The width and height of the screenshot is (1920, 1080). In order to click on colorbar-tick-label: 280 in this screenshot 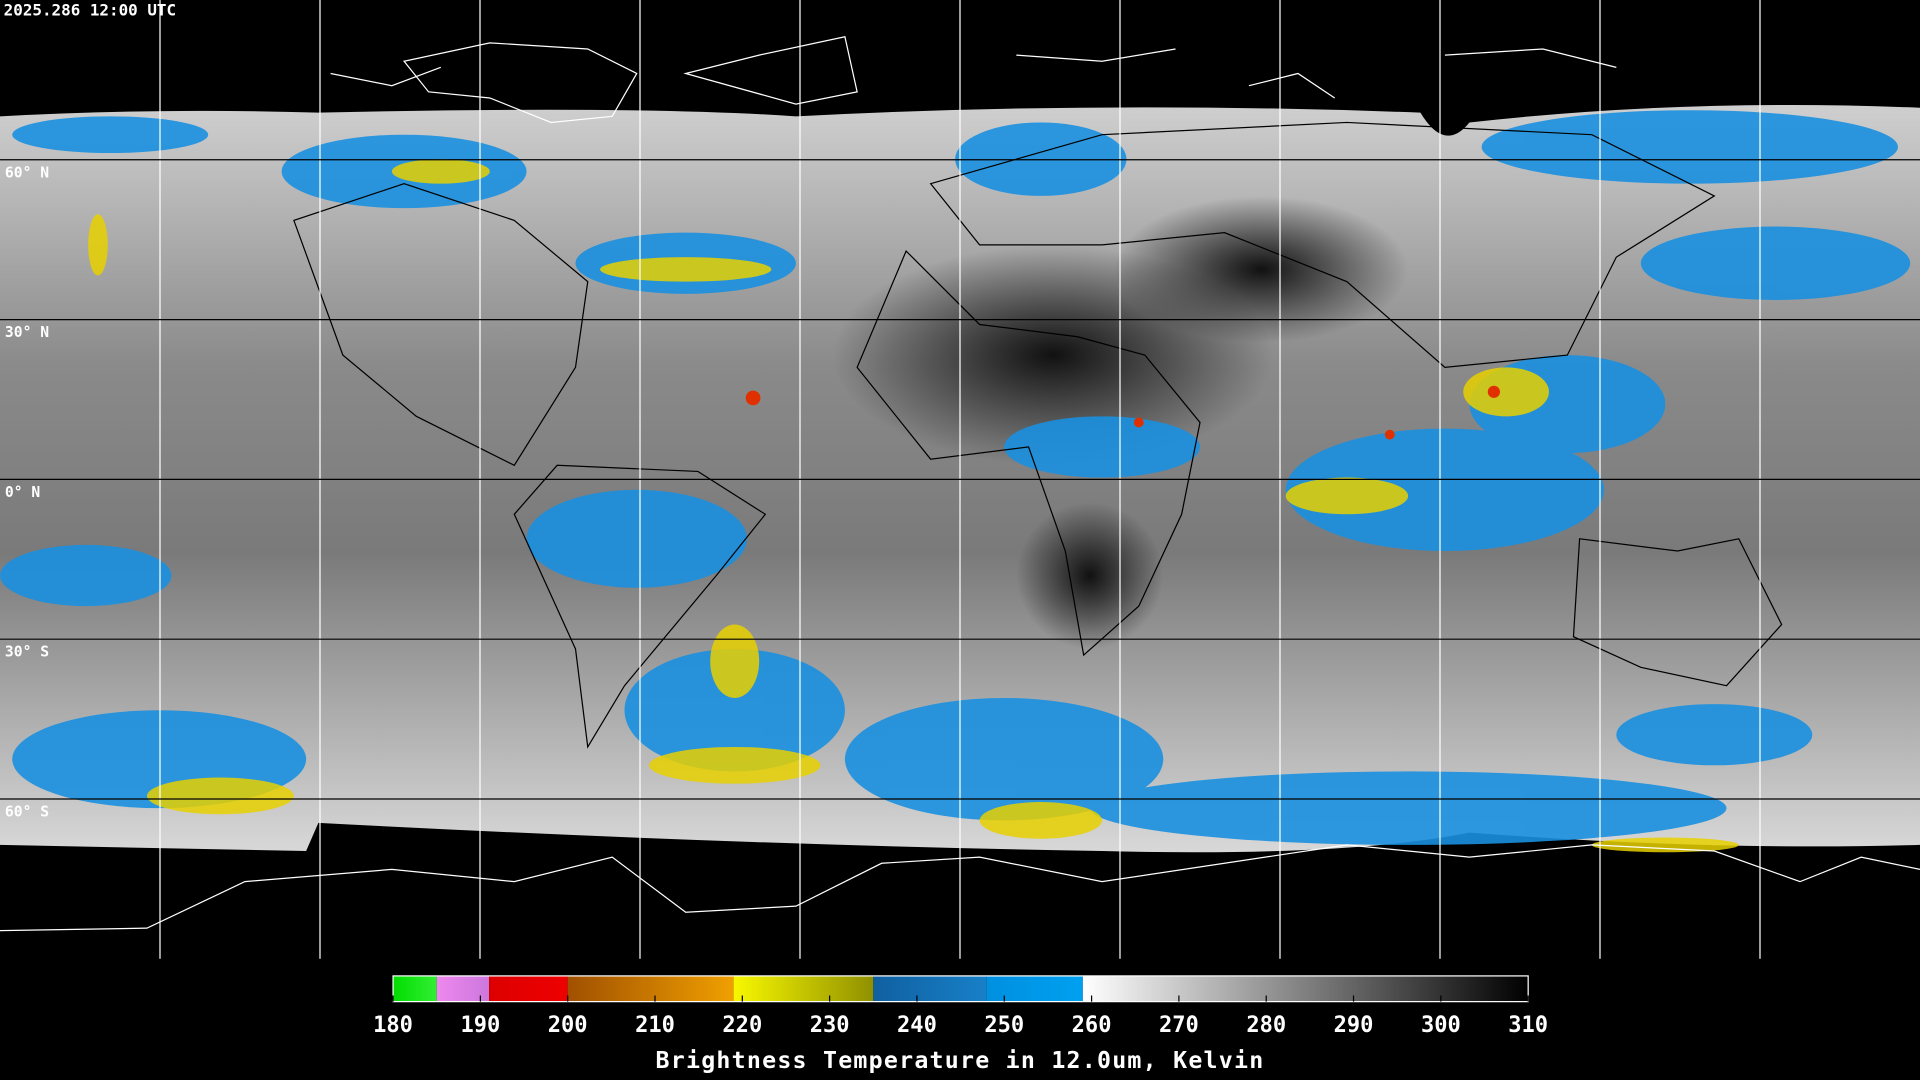, I will do `click(1266, 1025)`.